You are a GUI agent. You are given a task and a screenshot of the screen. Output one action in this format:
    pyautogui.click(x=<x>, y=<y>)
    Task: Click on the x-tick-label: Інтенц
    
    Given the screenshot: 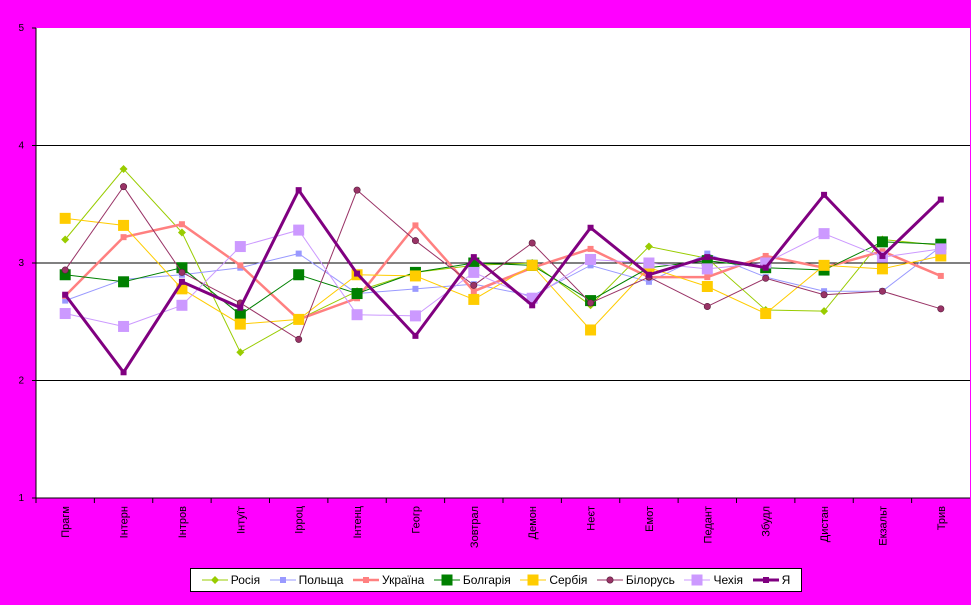 What is the action you would take?
    pyautogui.click(x=358, y=521)
    